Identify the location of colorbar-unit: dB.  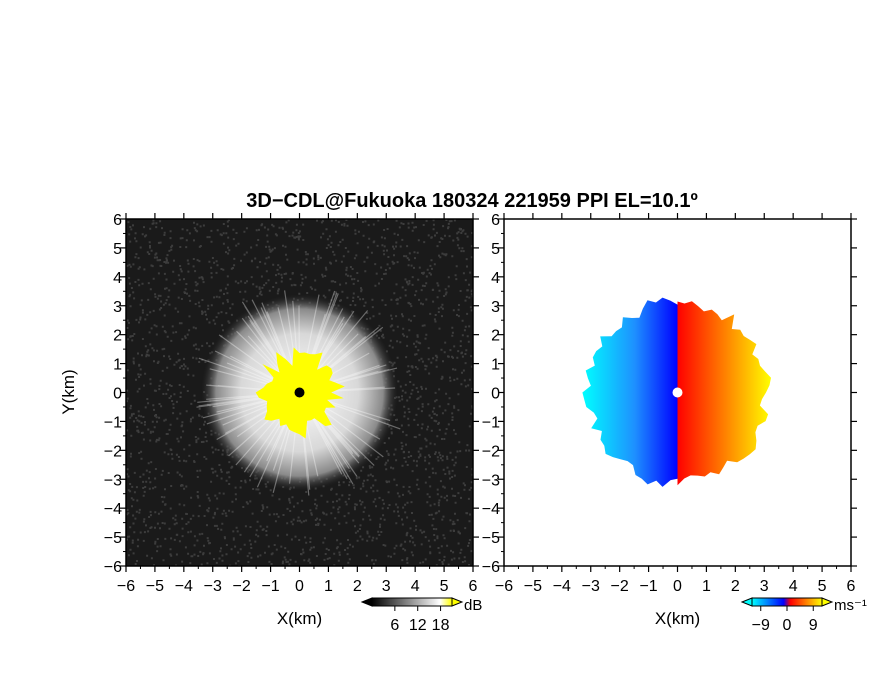
(473, 605).